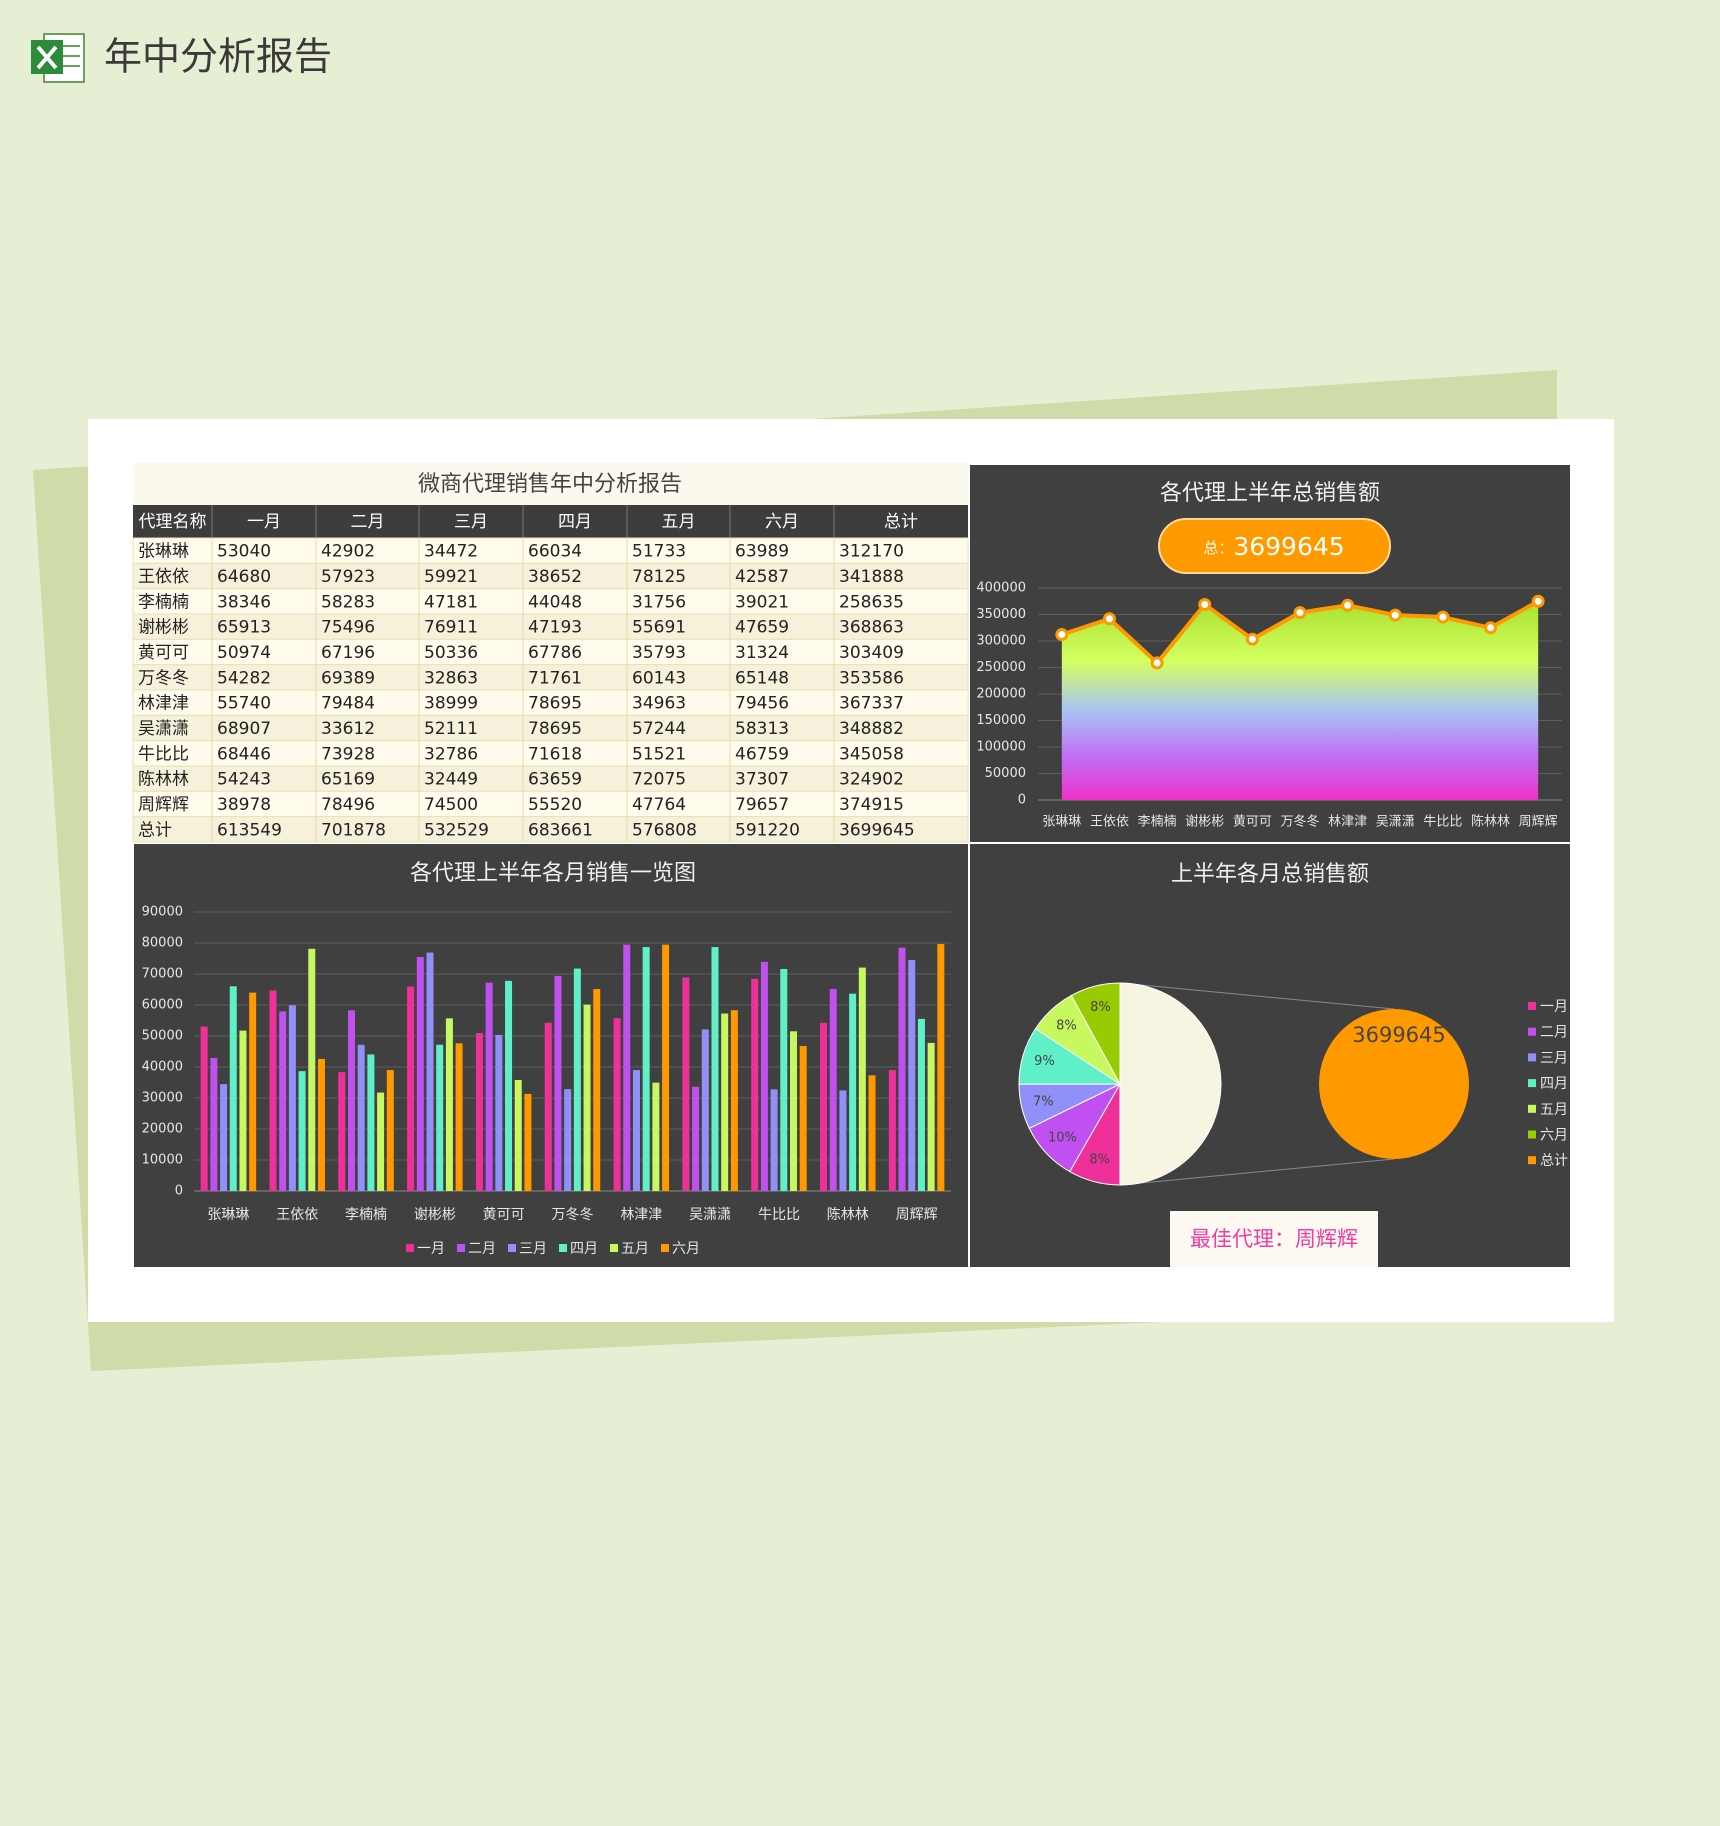 This screenshot has height=1826, width=1720. What do you see at coordinates (244, 628) in the screenshot?
I see `table-cell: 65913` at bounding box center [244, 628].